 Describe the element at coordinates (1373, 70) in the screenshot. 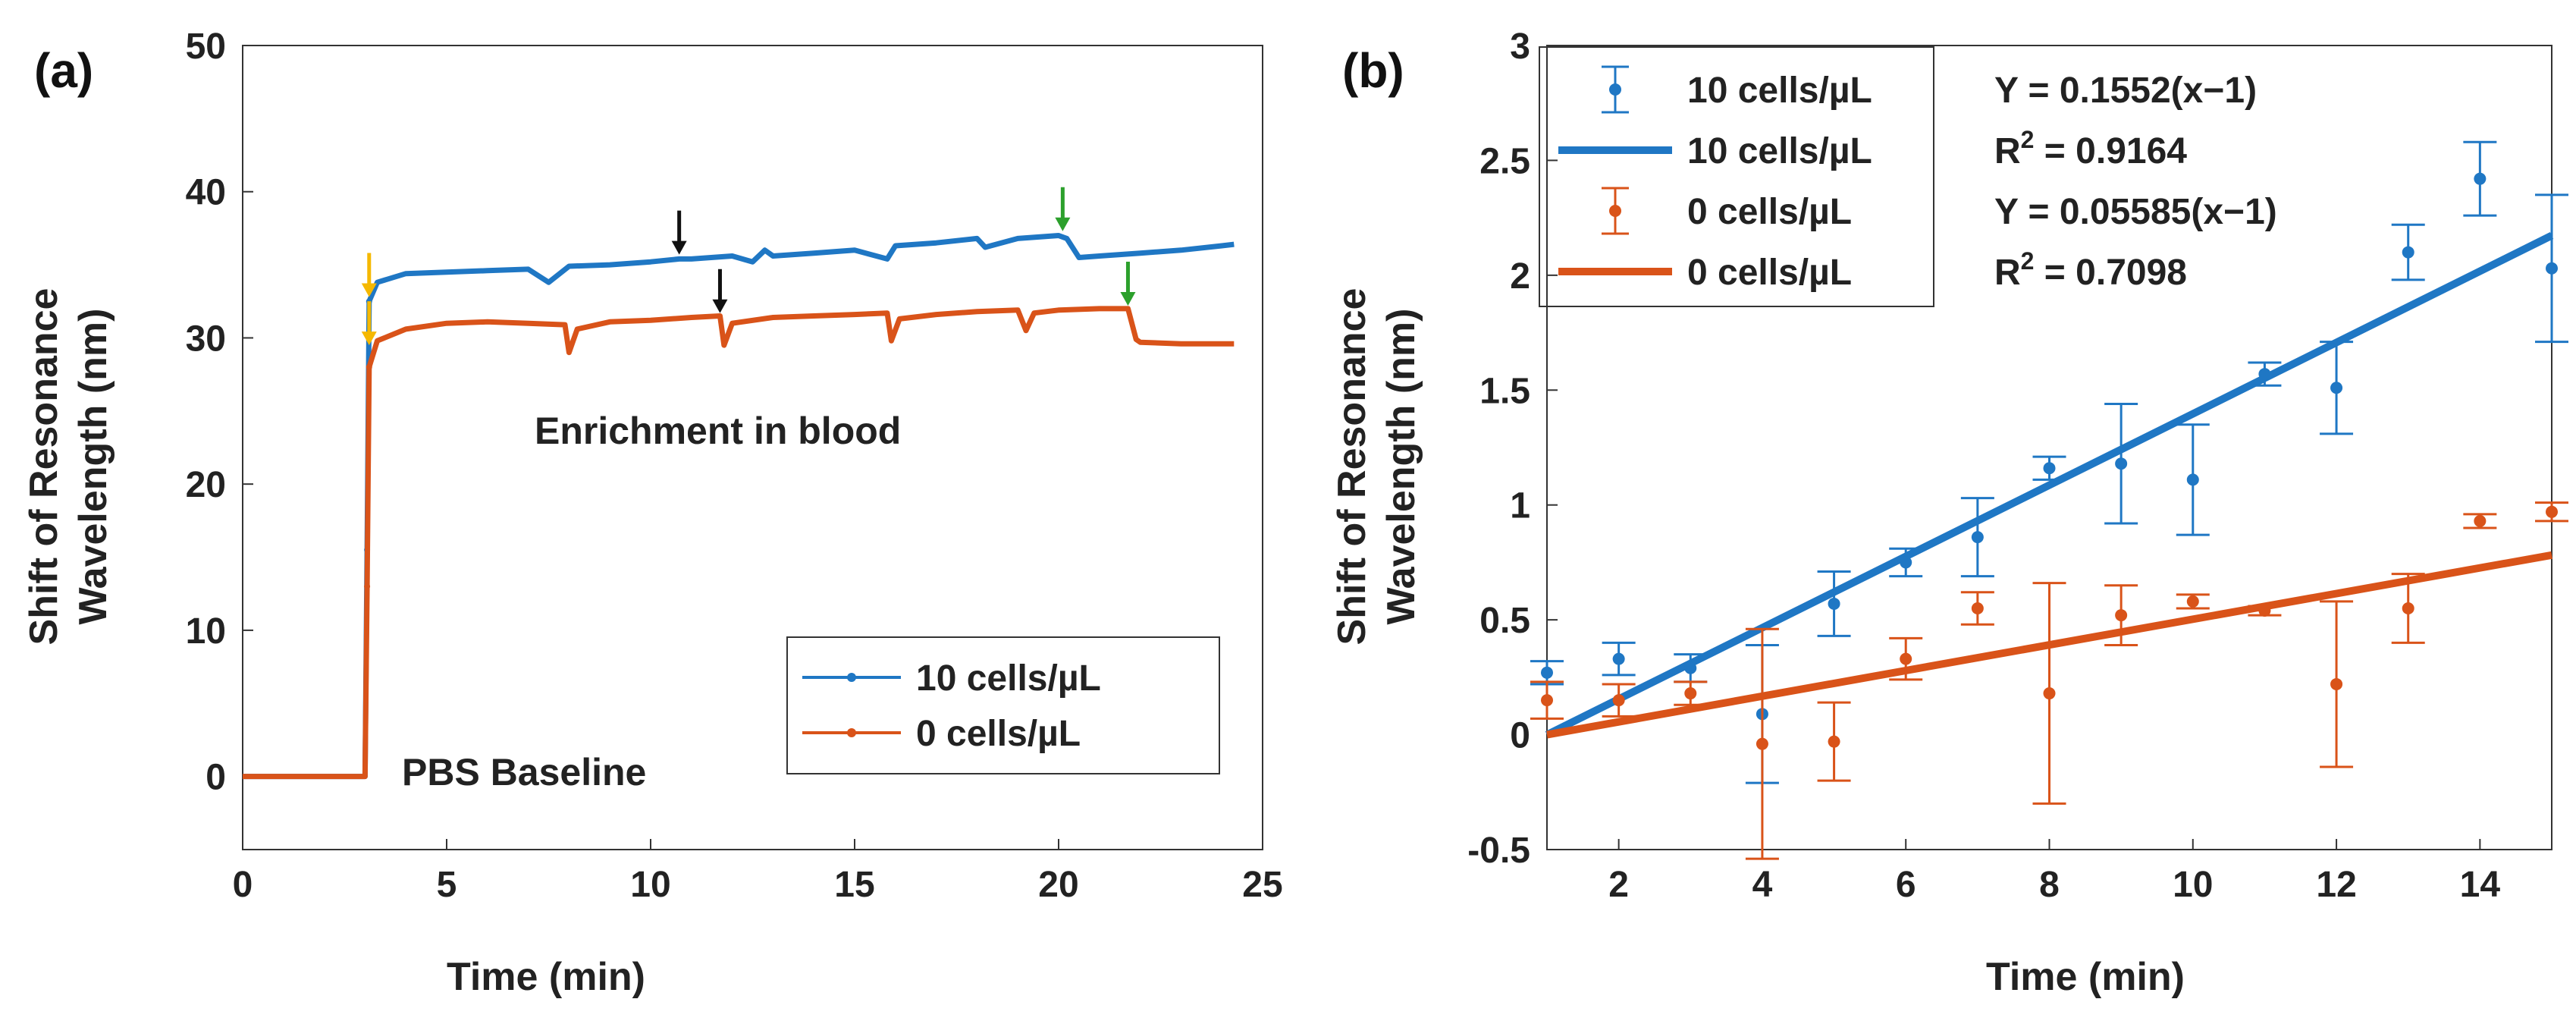

I see `panel-b-label: (b)` at that location.